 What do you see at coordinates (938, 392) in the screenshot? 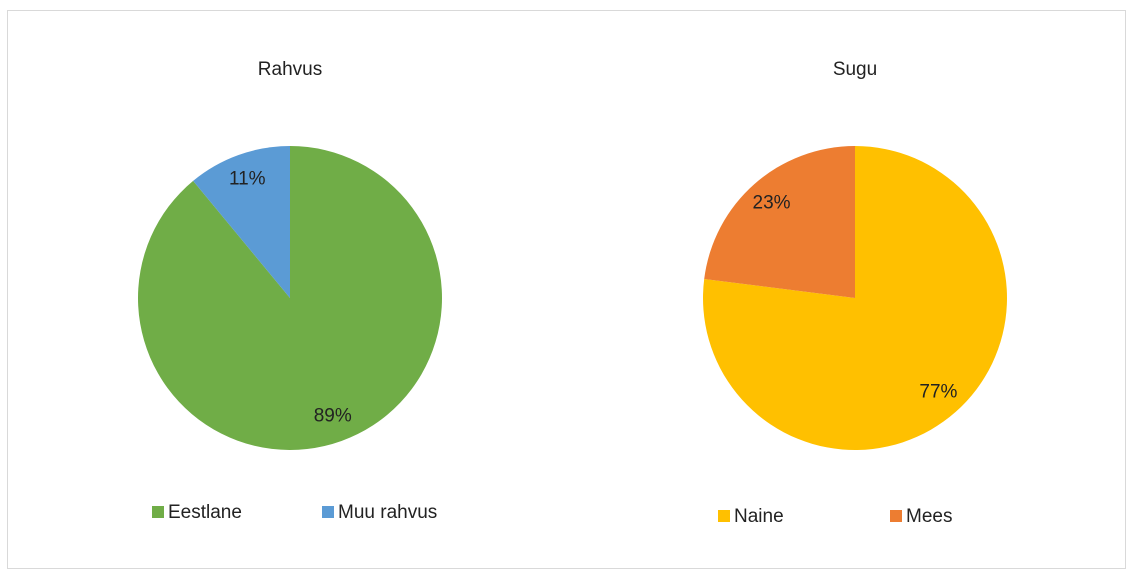
I see `data-label: 77%` at bounding box center [938, 392].